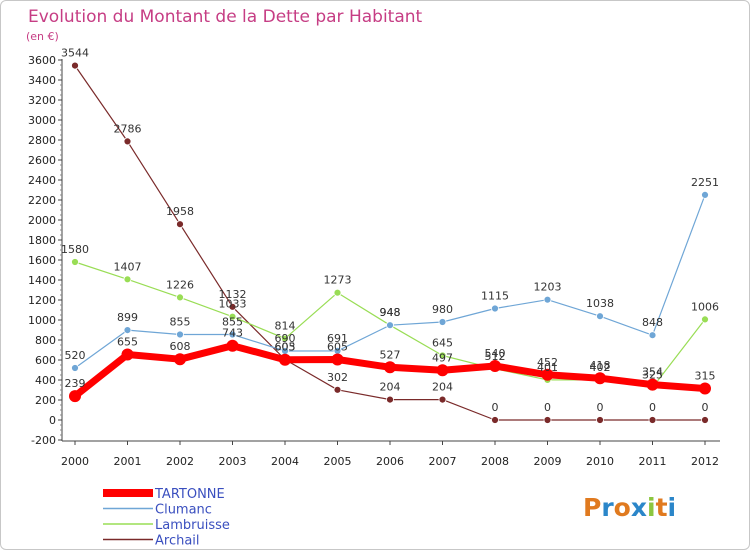  What do you see at coordinates (128, 128) in the screenshot?
I see `data-label: 2786` at bounding box center [128, 128].